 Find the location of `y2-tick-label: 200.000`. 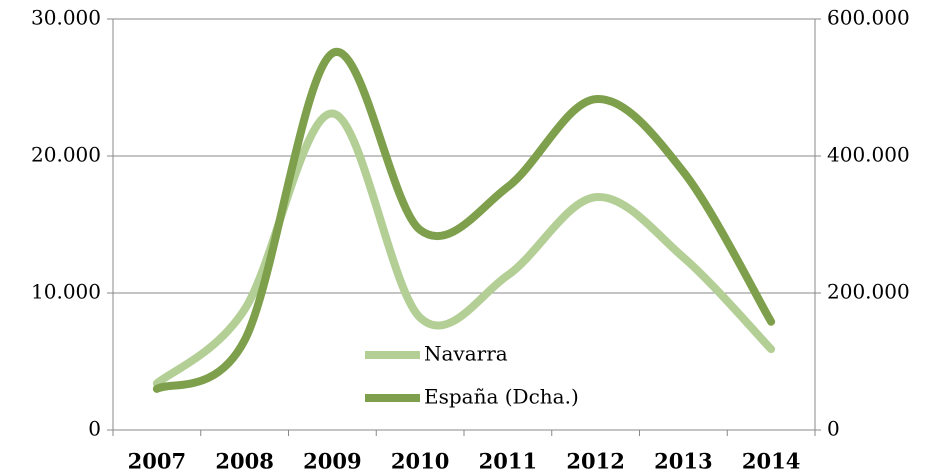

y2-tick-label: 200.000 is located at coordinates (868, 292).